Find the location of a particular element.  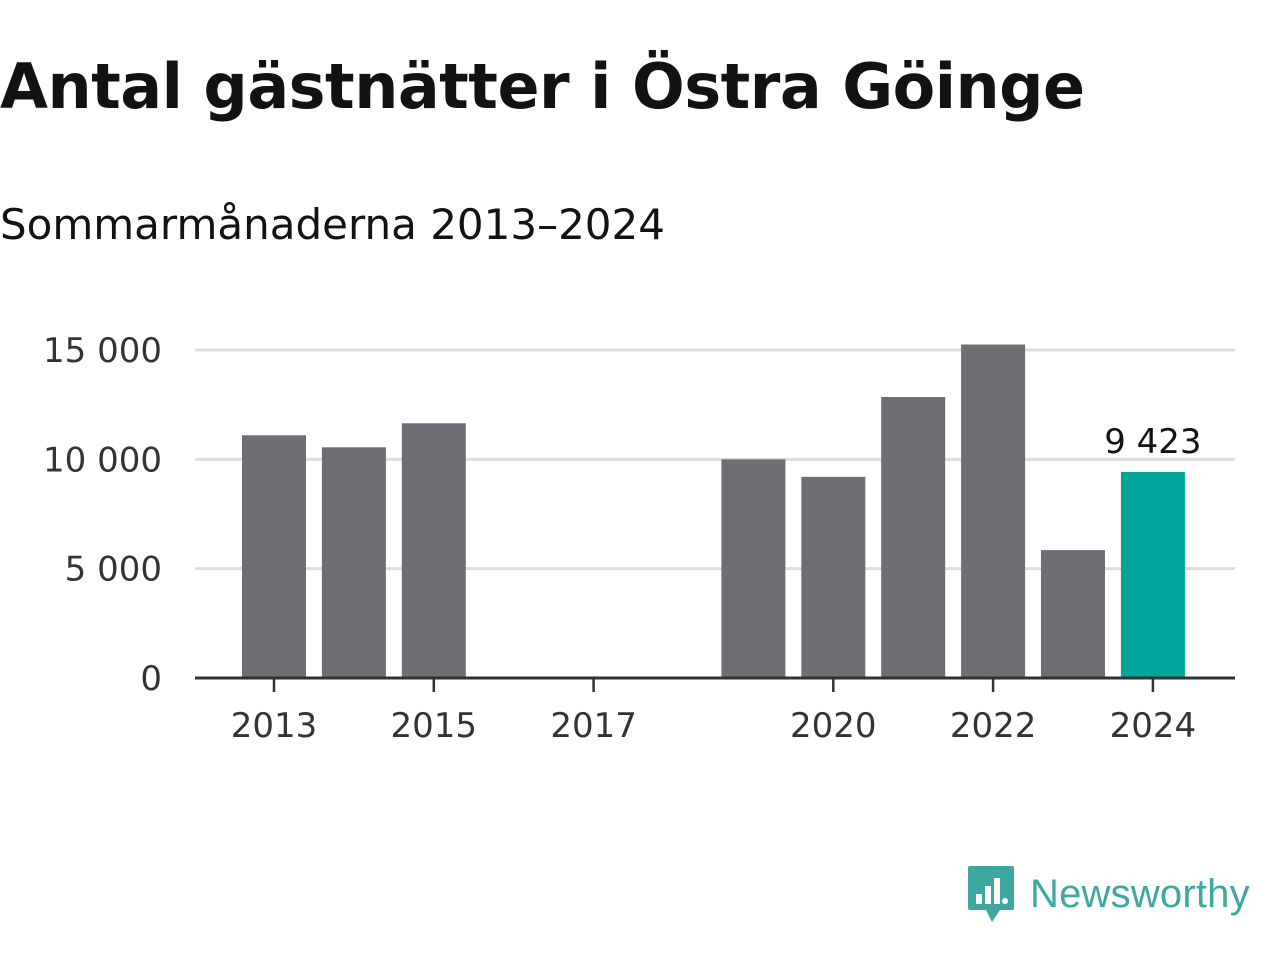

bar-2024 is located at coordinates (1152, 574).